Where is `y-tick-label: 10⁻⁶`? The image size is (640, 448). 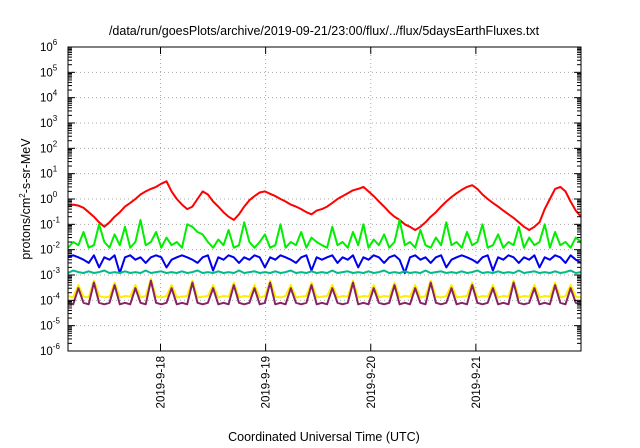 y-tick-label: 10⁻⁶ is located at coordinates (50, 350).